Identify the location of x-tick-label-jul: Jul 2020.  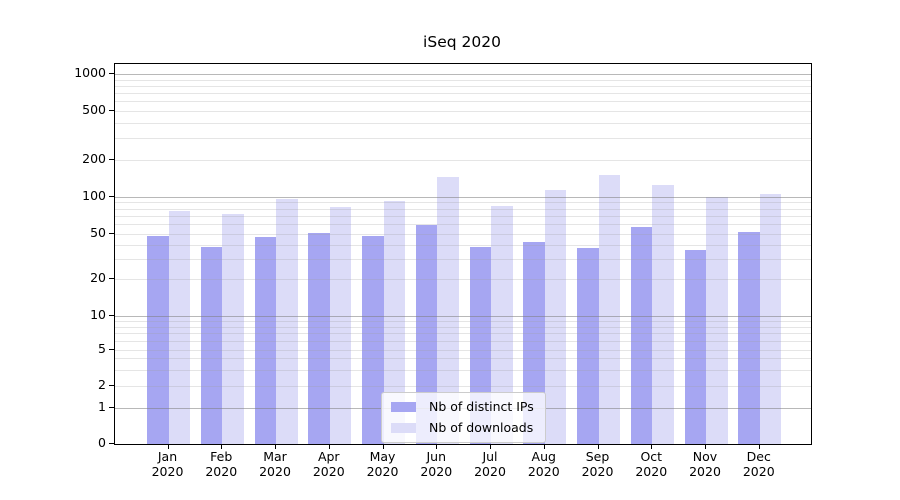
(490, 464).